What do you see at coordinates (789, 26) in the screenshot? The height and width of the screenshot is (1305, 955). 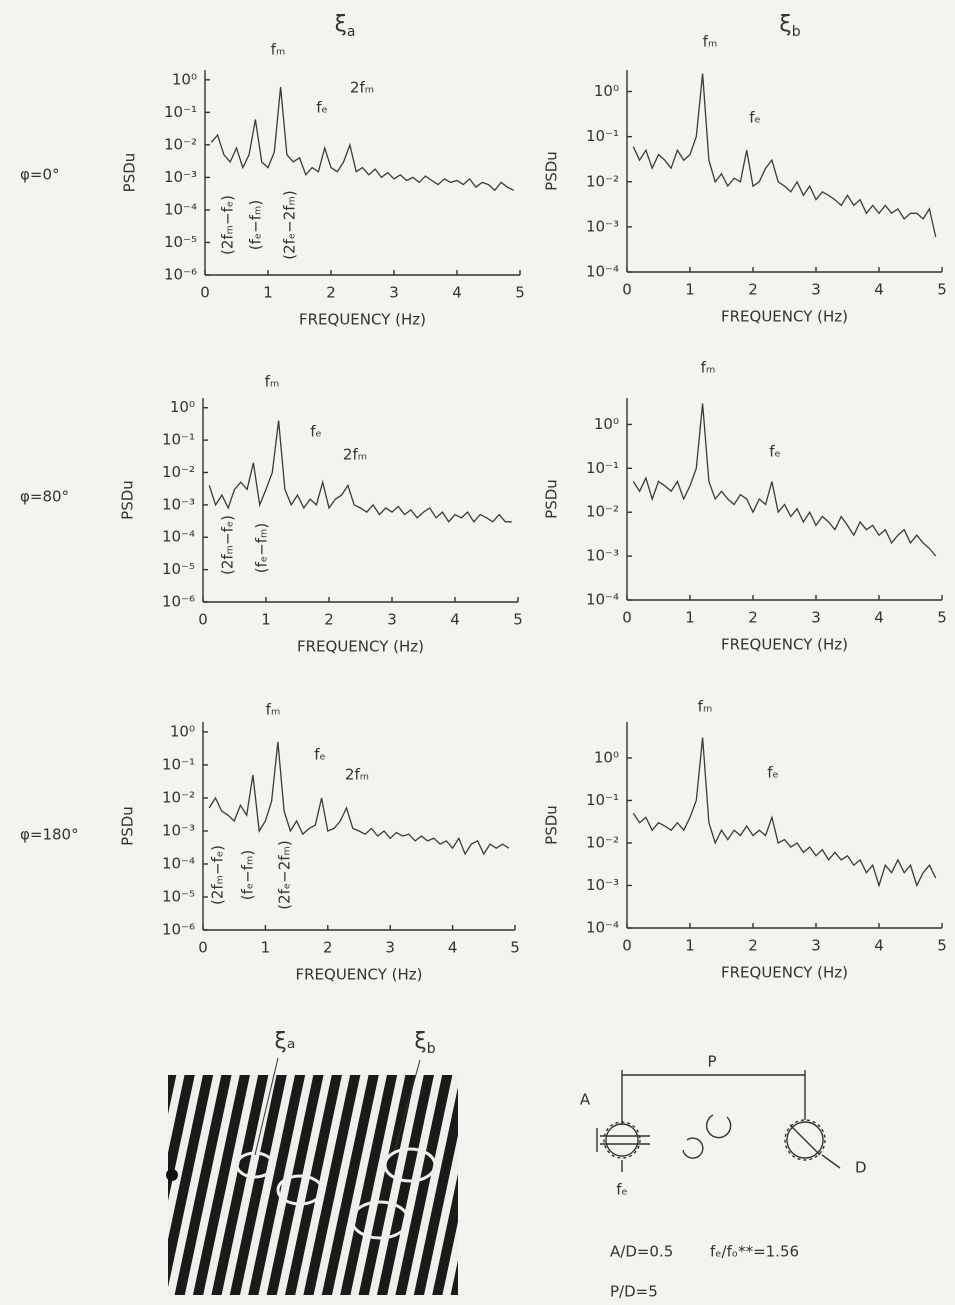 I see `column-header: ξb` at bounding box center [789, 26].